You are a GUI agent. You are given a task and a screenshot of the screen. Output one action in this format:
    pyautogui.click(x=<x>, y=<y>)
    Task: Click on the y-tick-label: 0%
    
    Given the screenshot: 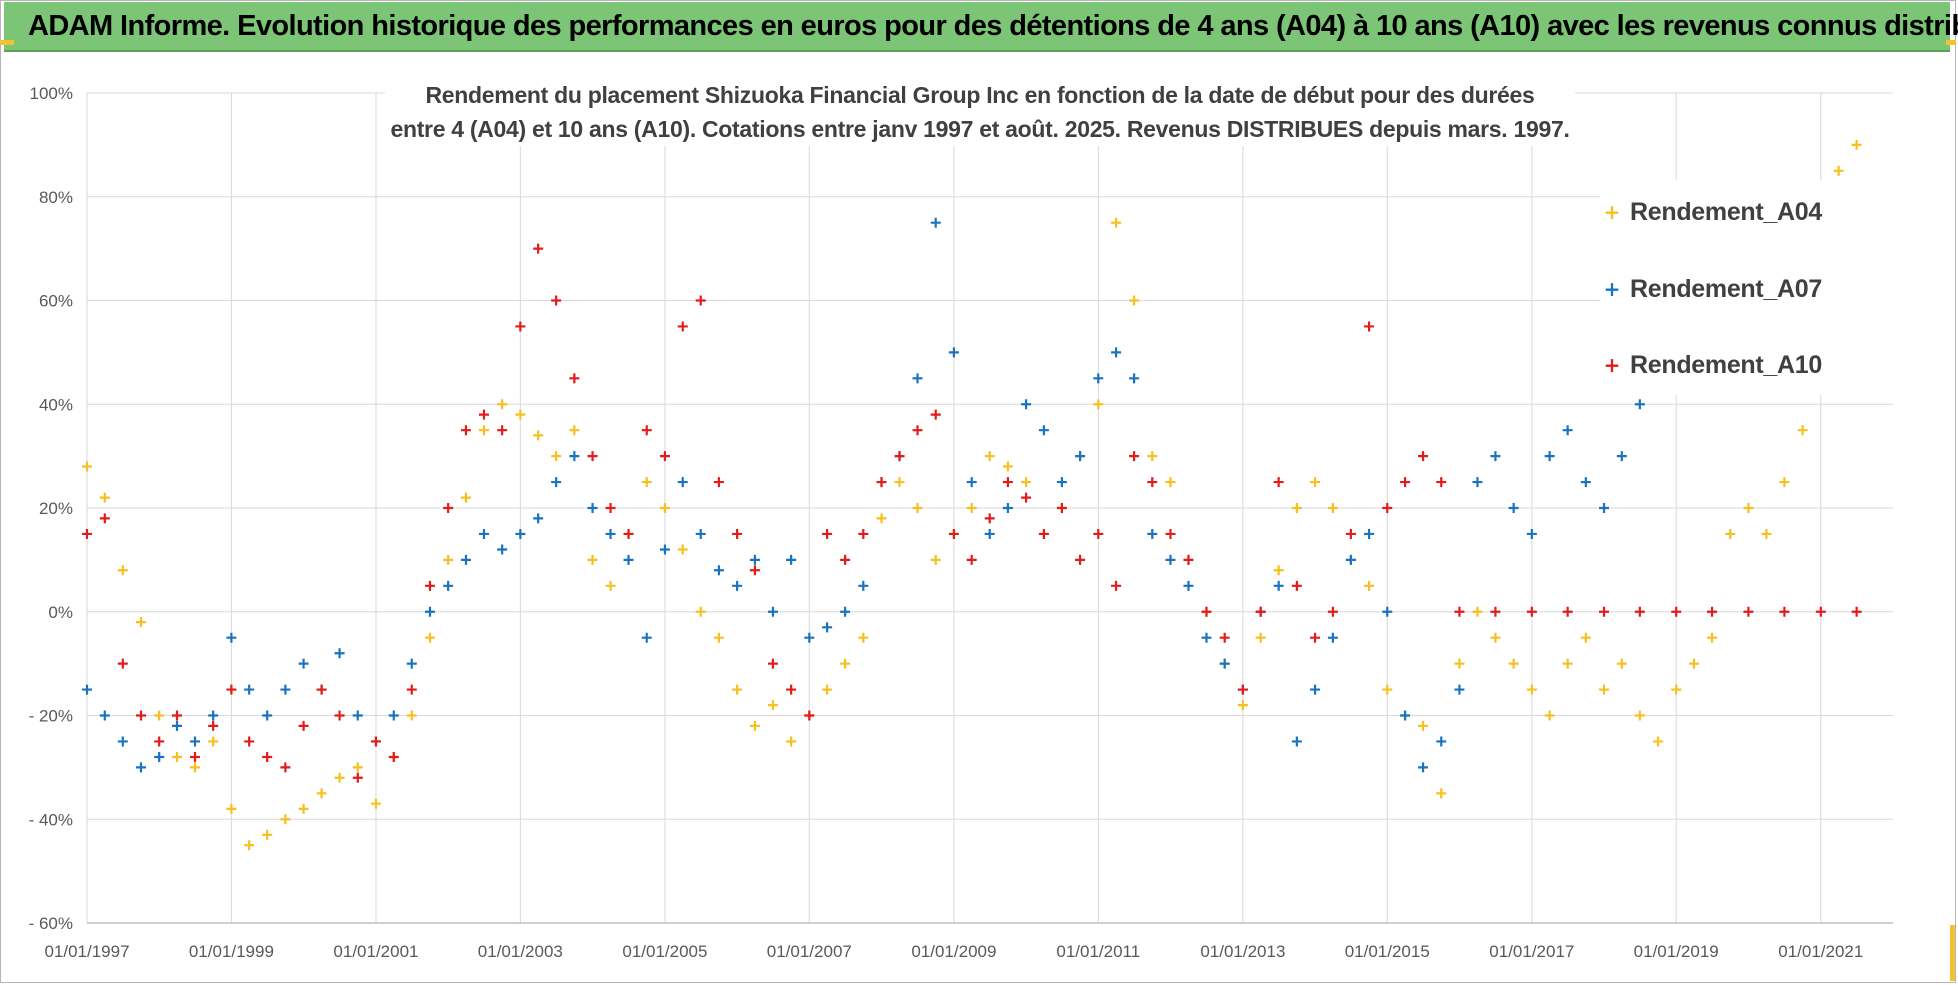 What is the action you would take?
    pyautogui.click(x=60, y=612)
    